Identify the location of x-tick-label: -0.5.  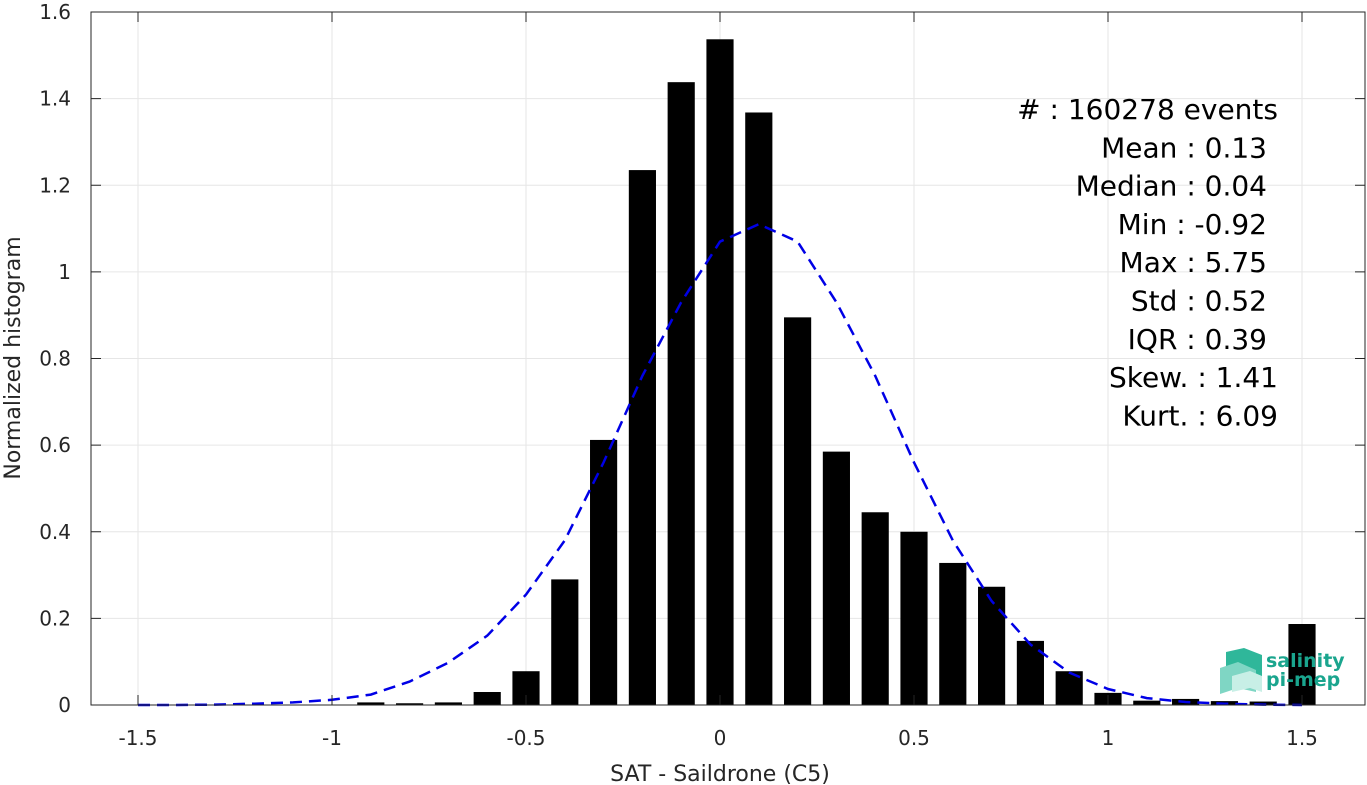
(525, 738).